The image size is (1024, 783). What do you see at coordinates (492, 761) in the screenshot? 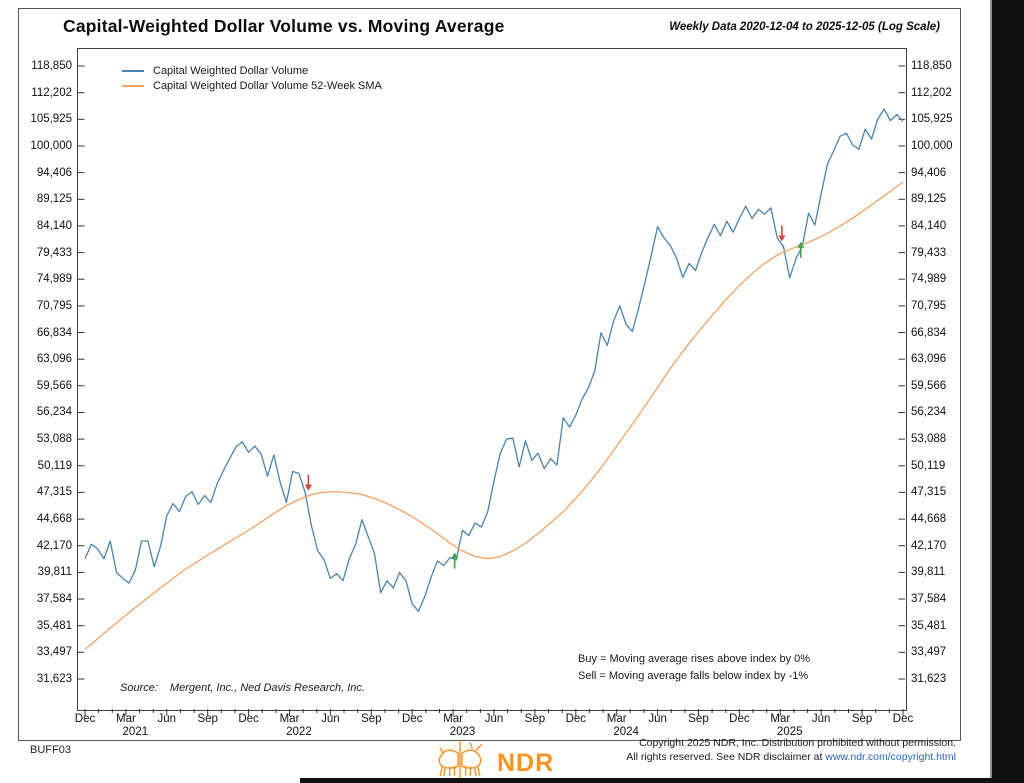
I see `ndr-logo: NDR` at bounding box center [492, 761].